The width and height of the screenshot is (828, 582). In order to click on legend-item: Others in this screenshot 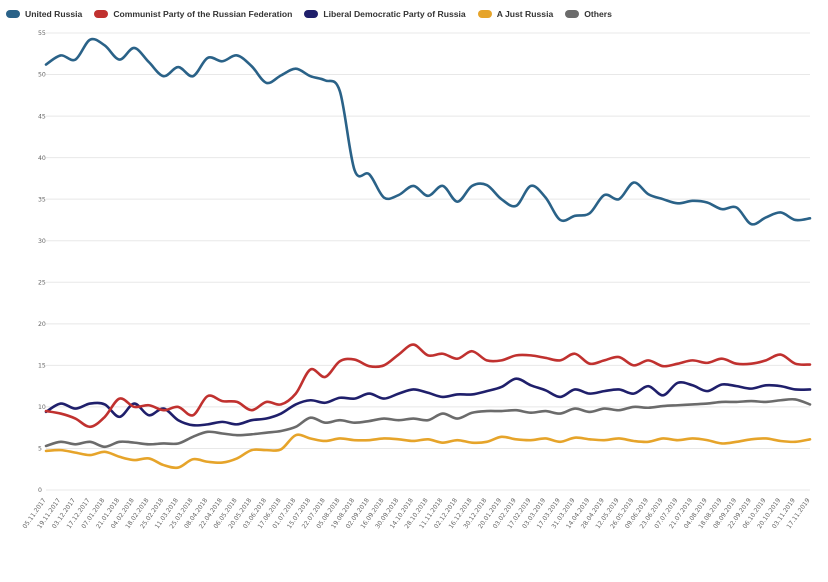, I will do `click(588, 14)`.